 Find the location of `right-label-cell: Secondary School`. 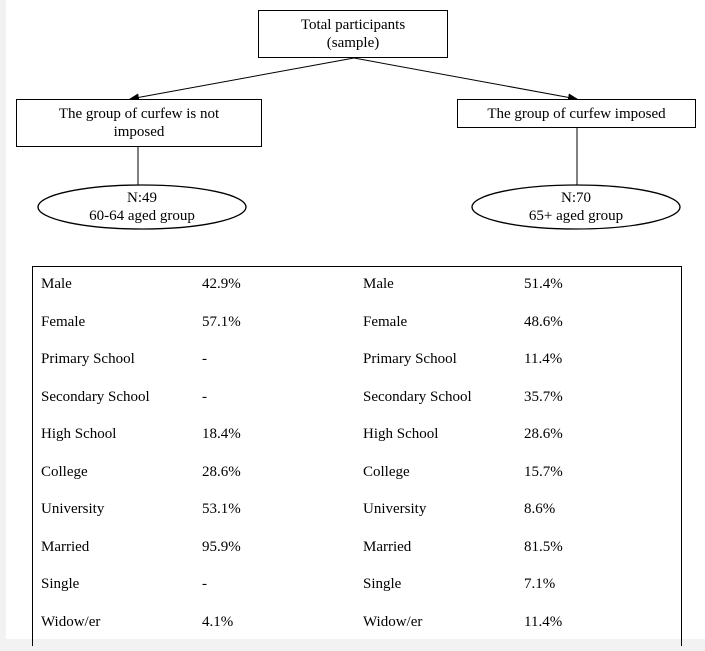

right-label-cell: Secondary School is located at coordinates (417, 397).